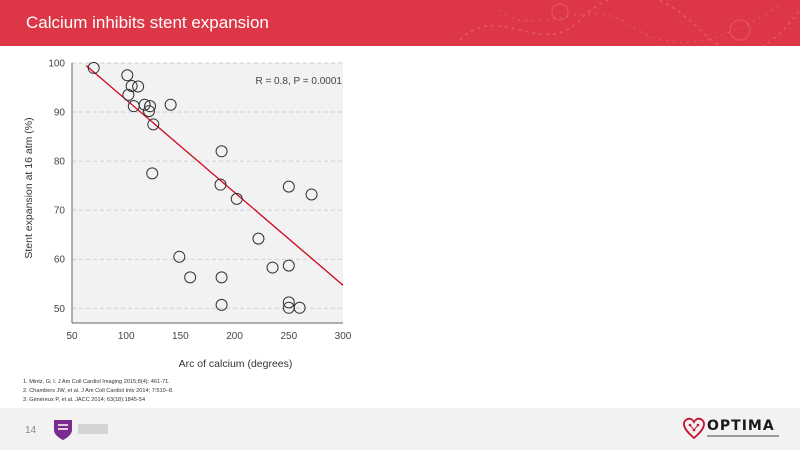  What do you see at coordinates (56, 64) in the screenshot?
I see `y-tick-label: 100` at bounding box center [56, 64].